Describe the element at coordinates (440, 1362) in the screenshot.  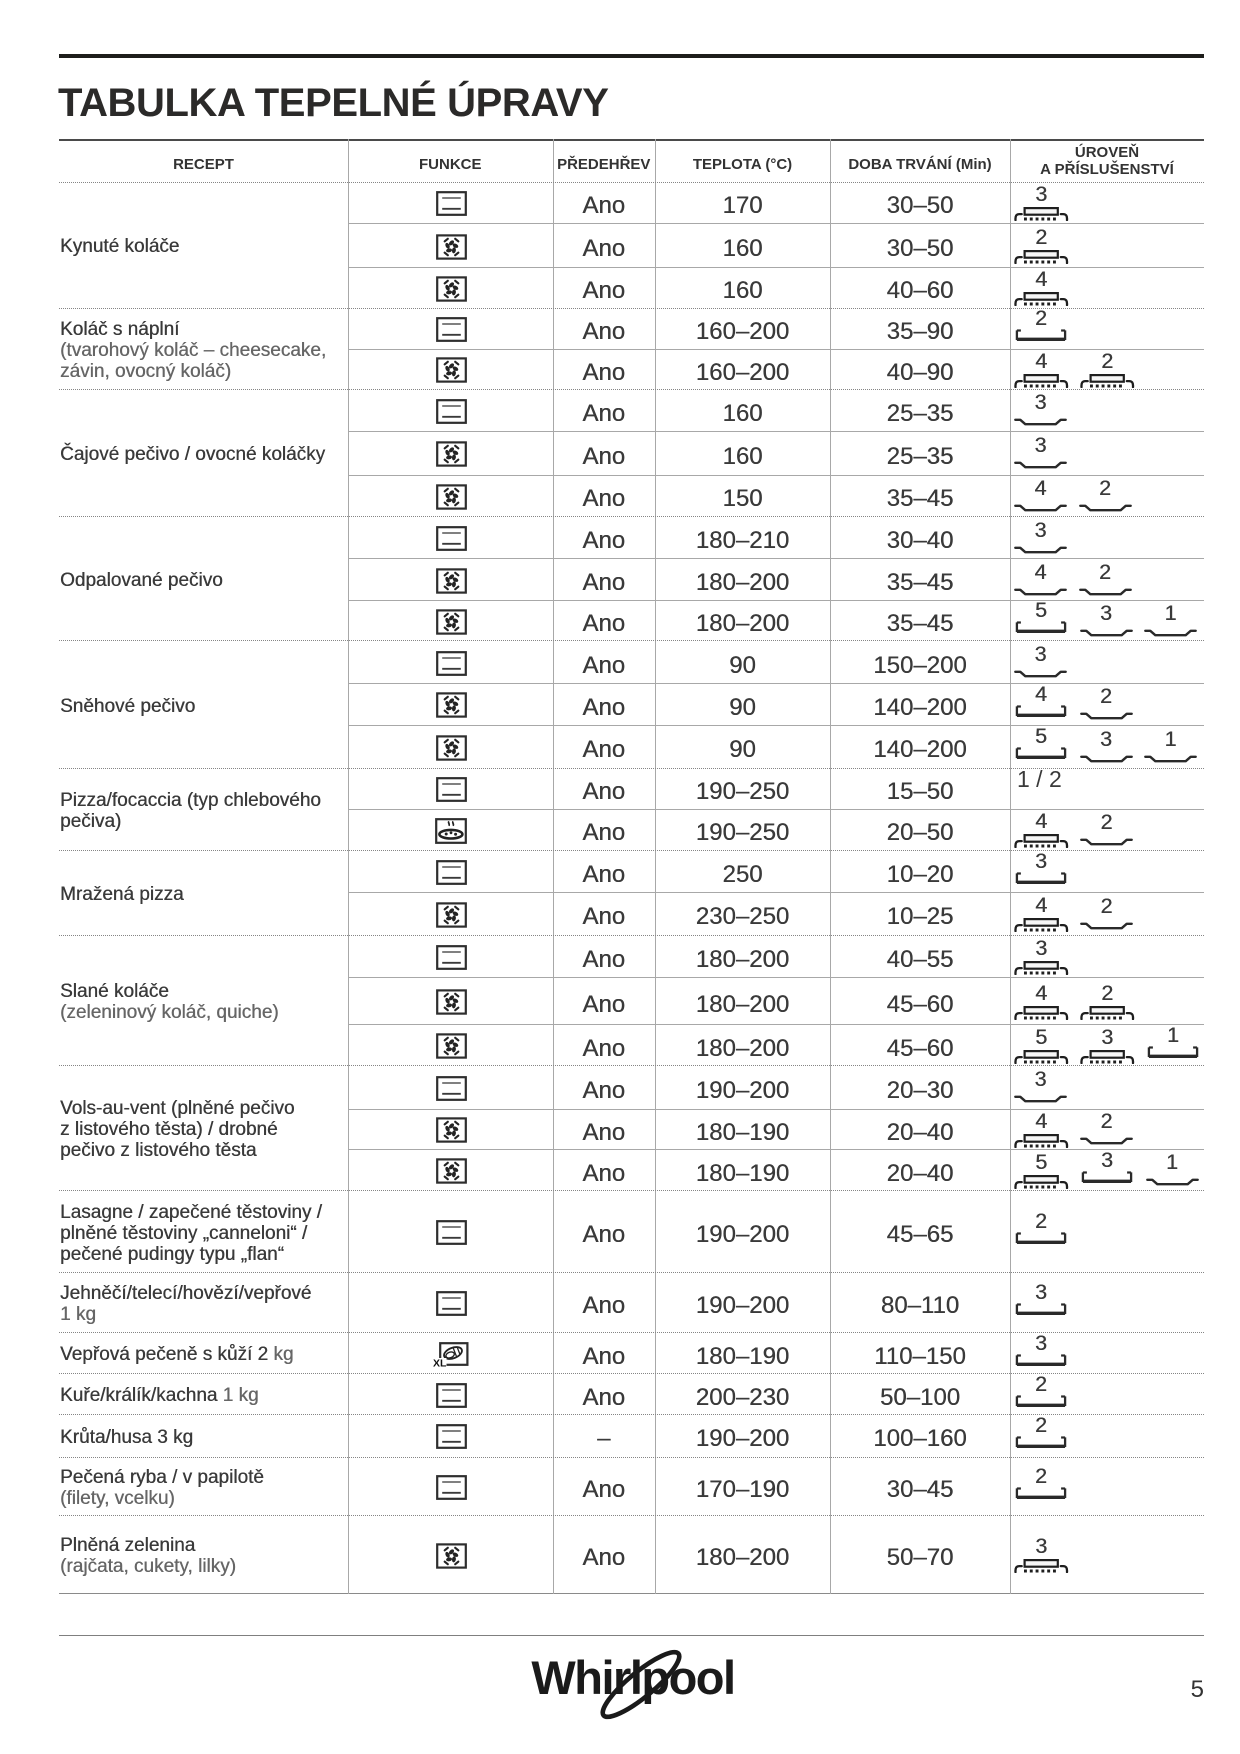
I see `svg-text: XL` at that location.